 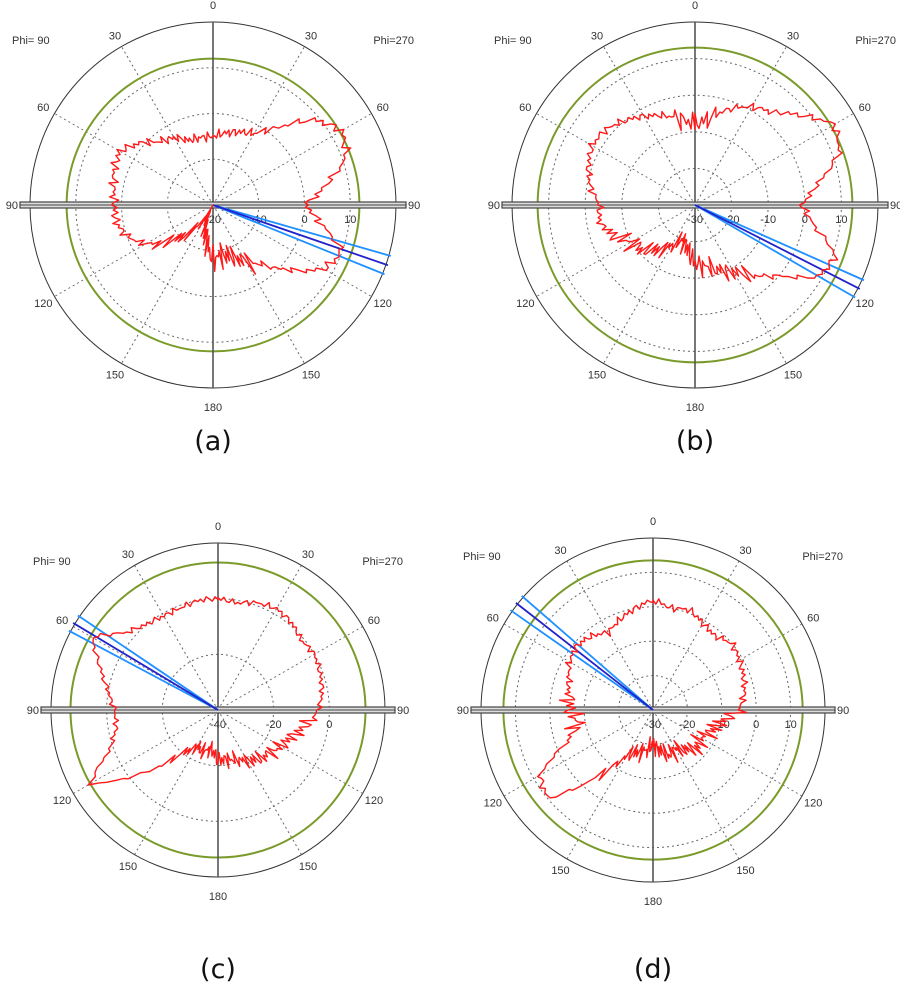 What do you see at coordinates (653, 969) in the screenshot?
I see `subfigure-caption: (d)` at bounding box center [653, 969].